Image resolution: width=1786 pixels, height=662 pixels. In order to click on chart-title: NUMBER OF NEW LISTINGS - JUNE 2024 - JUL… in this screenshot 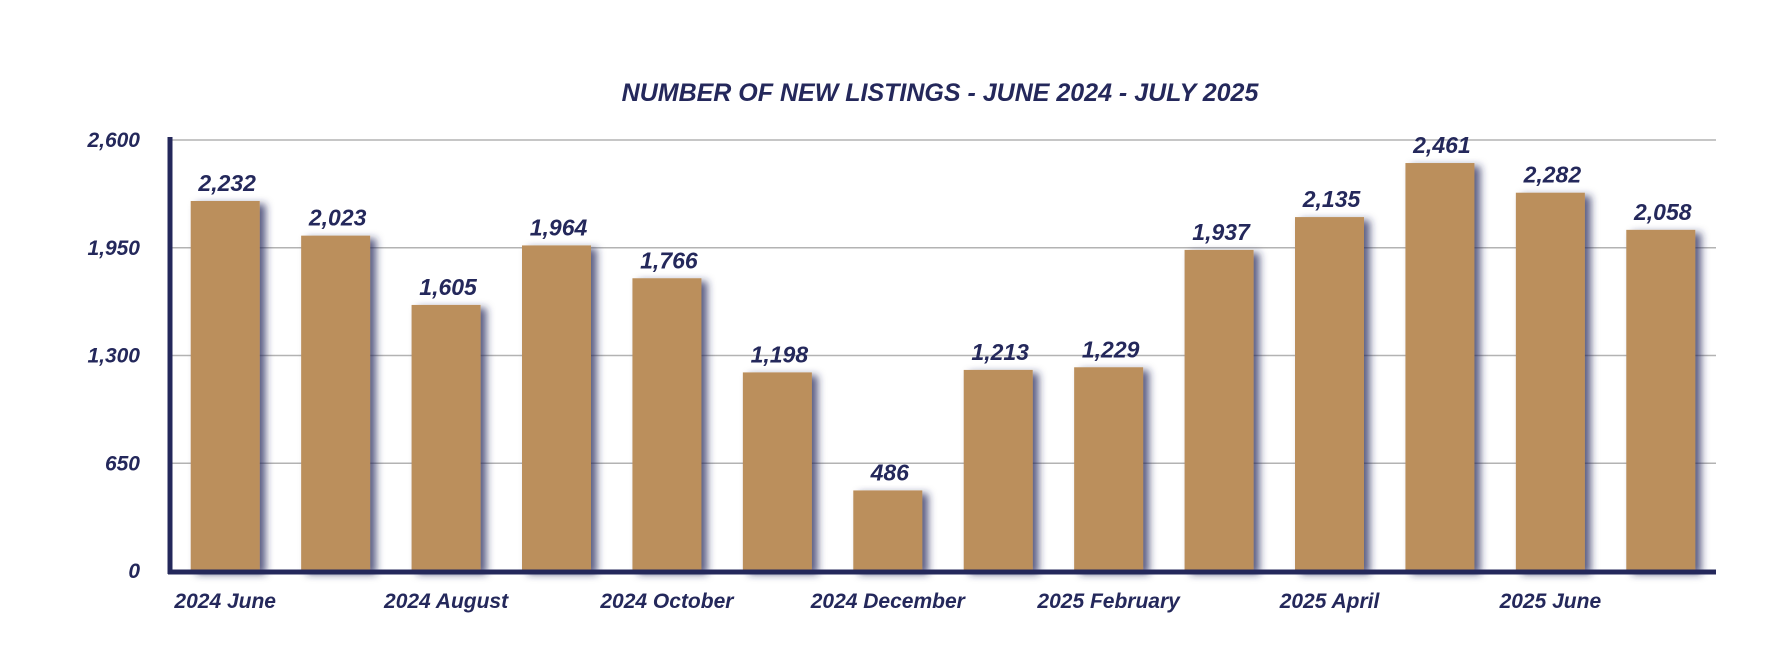, I will do `click(941, 93)`.